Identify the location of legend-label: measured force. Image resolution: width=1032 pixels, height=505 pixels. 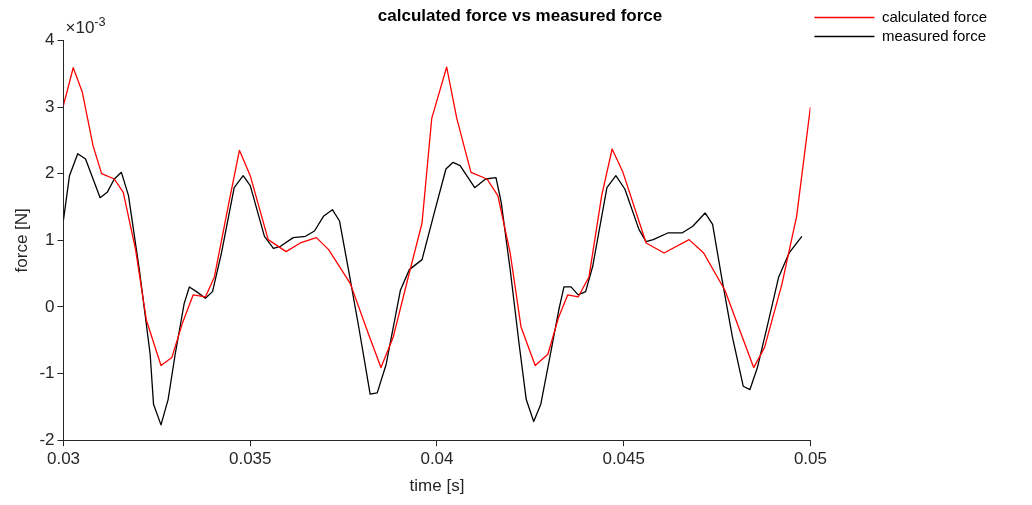
(934, 35).